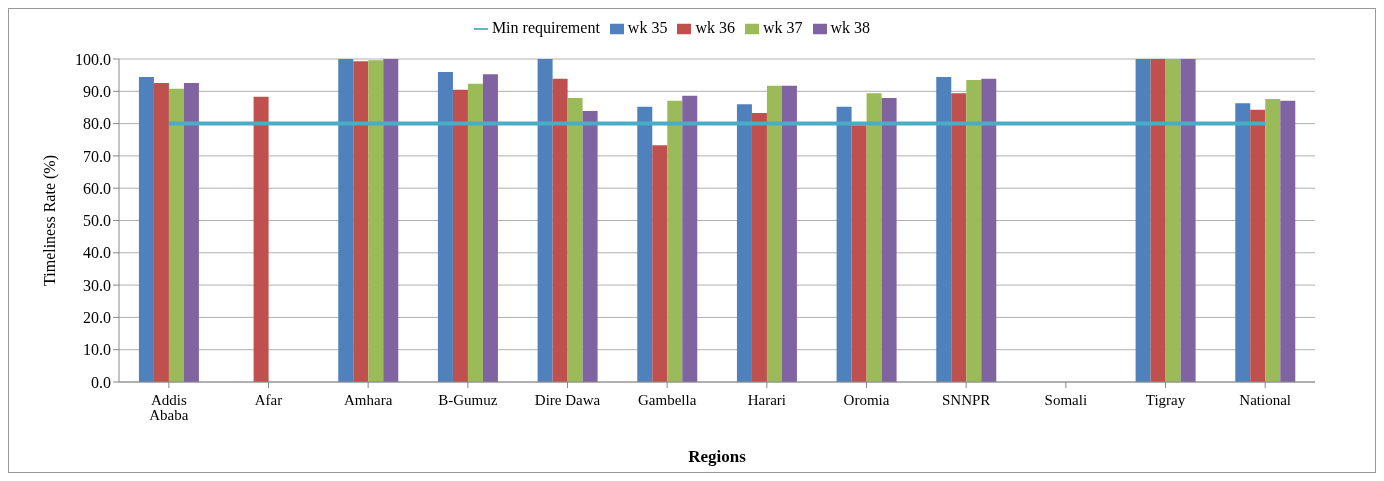  Describe the element at coordinates (567, 399) in the screenshot. I see `x-tick-label: Dire Dawa` at that location.